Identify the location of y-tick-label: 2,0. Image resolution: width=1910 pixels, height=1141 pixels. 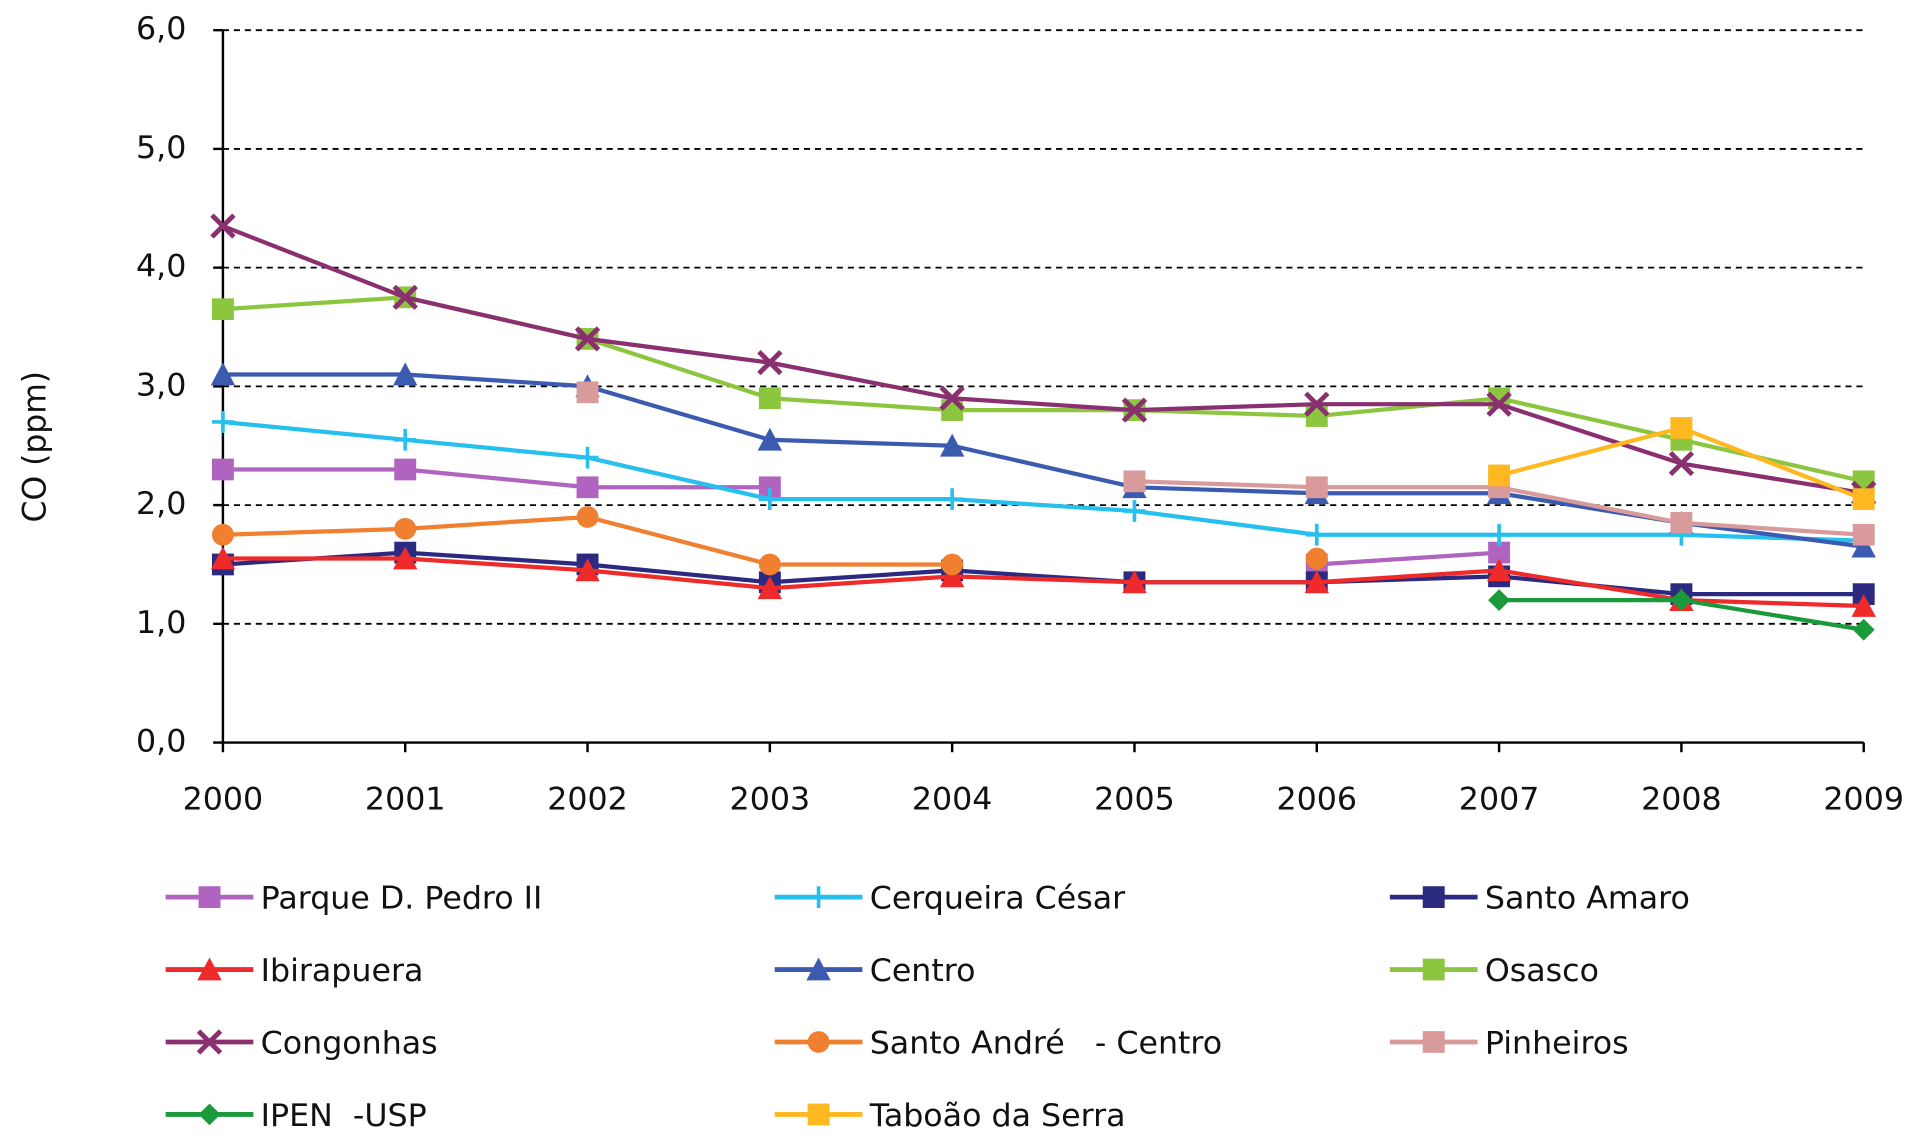
(161, 504).